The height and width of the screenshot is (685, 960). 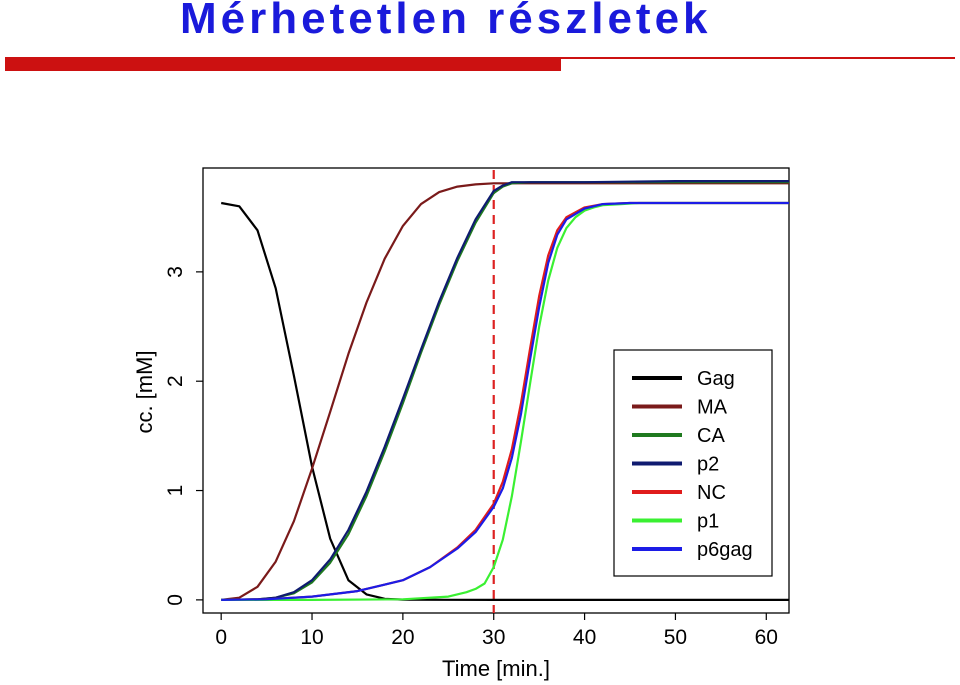 I want to click on title-underline-thick, so click(x=283, y=64).